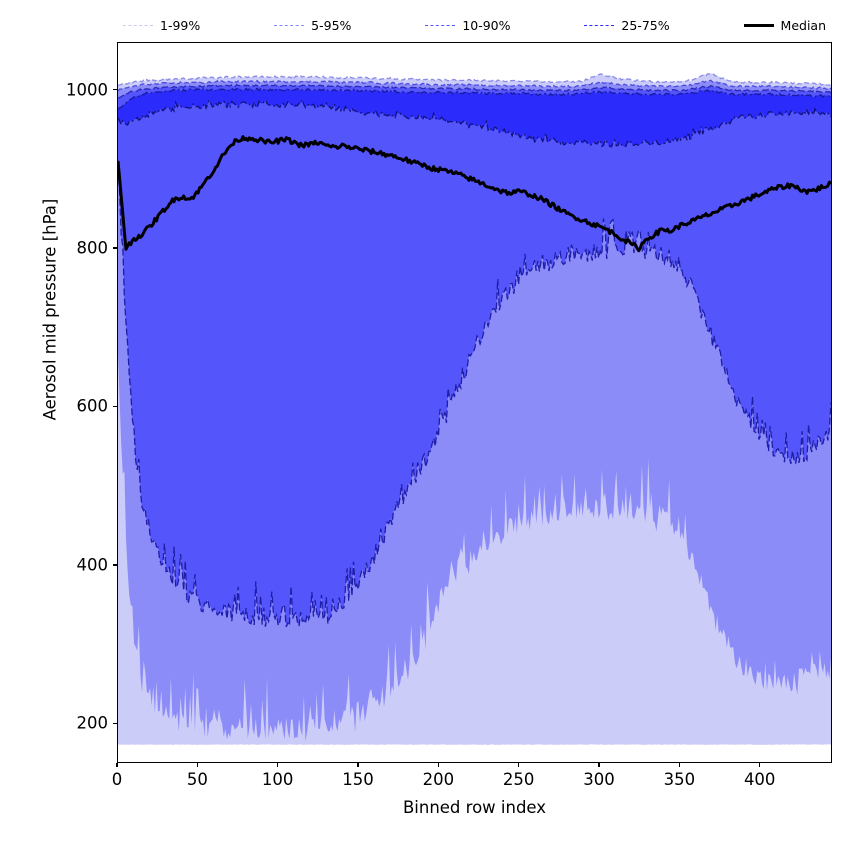 The height and width of the screenshot is (850, 850). What do you see at coordinates (759, 779) in the screenshot?
I see `x-tick-label: 400` at bounding box center [759, 779].